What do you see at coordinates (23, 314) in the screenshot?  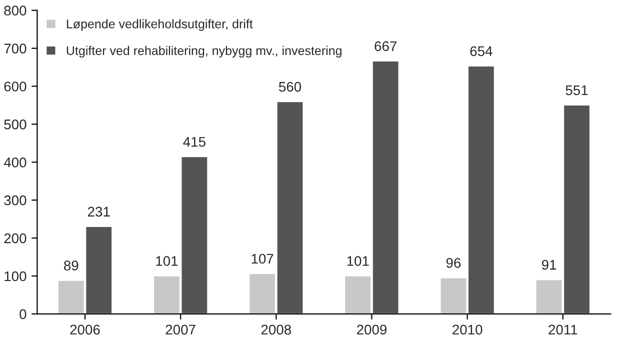 I see `y-tick-label: 0` at bounding box center [23, 314].